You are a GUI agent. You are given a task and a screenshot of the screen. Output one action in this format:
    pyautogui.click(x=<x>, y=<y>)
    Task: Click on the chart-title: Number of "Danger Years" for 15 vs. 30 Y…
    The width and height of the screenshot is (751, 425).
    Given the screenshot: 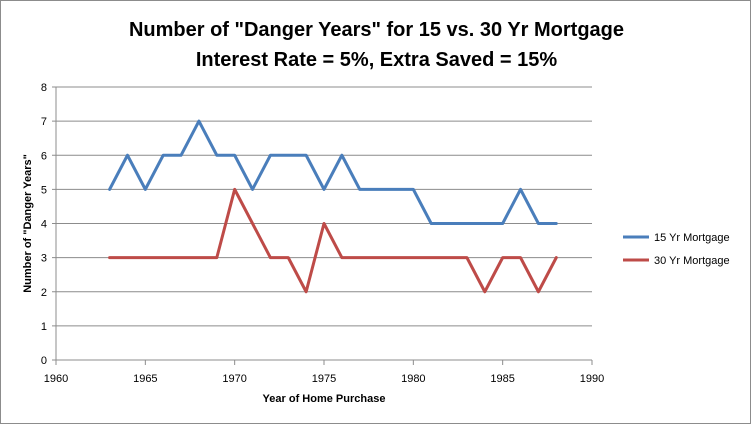 What is the action you would take?
    pyautogui.click(x=376, y=30)
    